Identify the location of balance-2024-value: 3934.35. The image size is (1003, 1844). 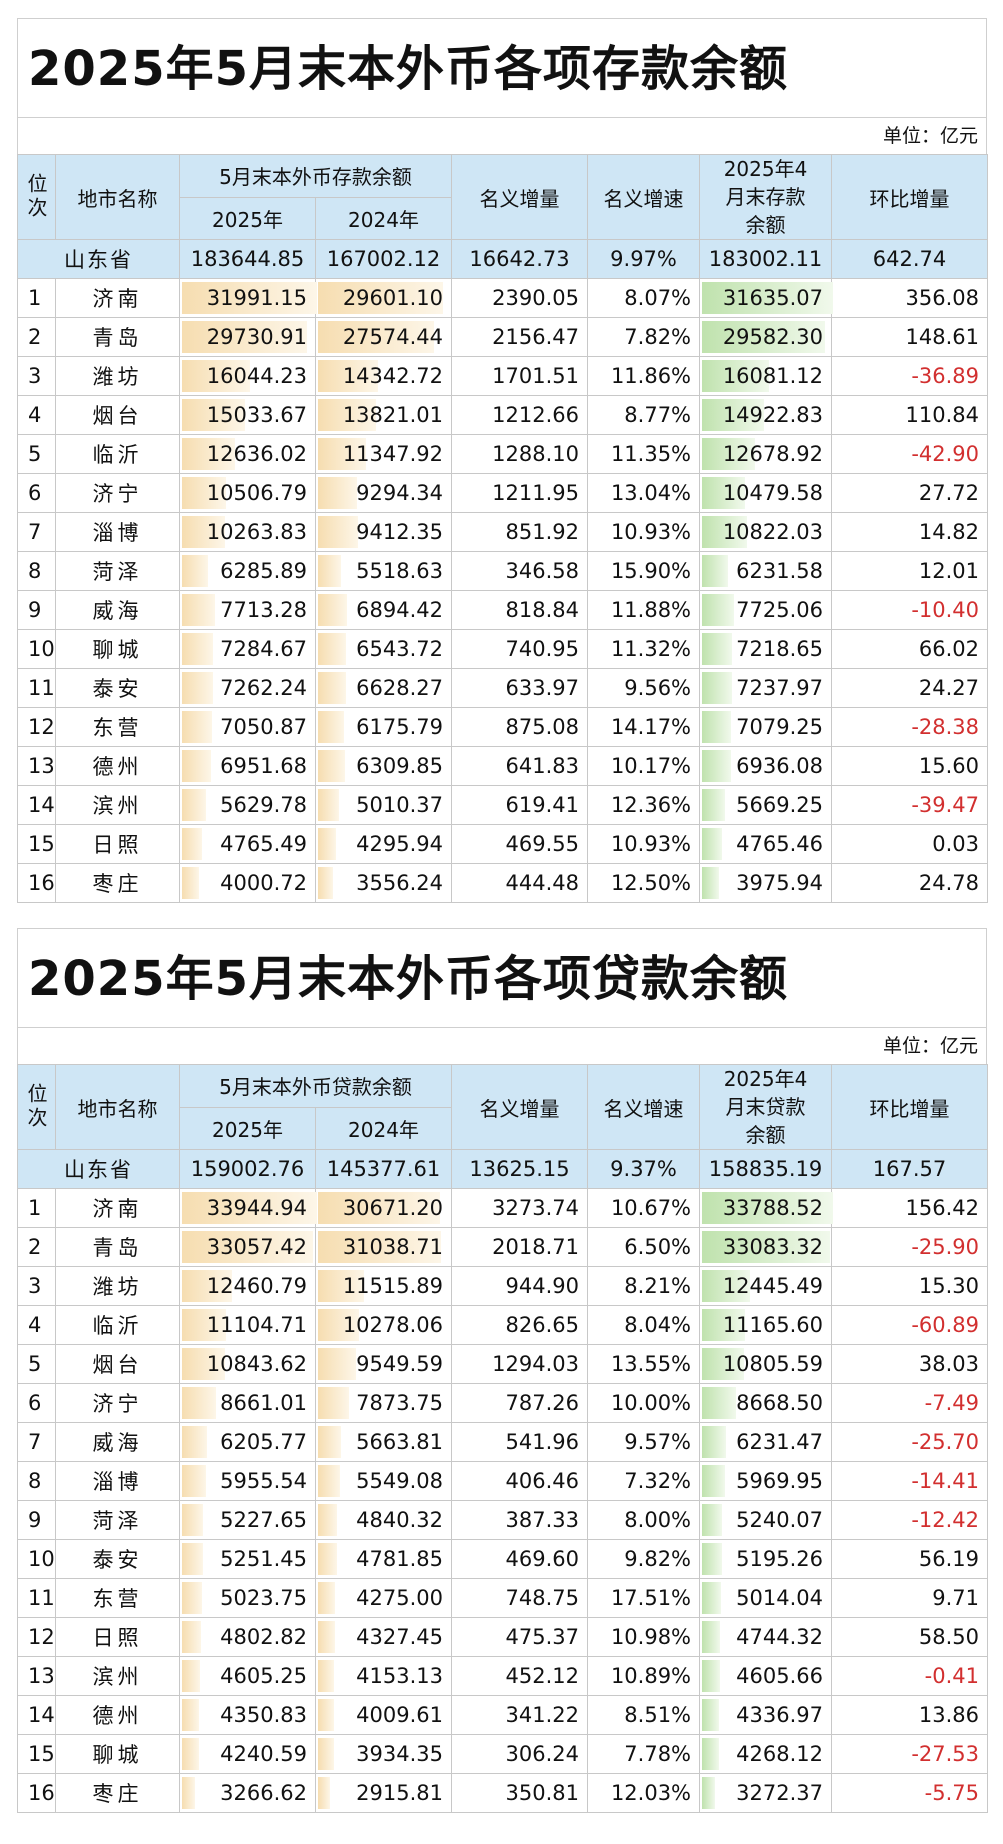
(400, 1754).